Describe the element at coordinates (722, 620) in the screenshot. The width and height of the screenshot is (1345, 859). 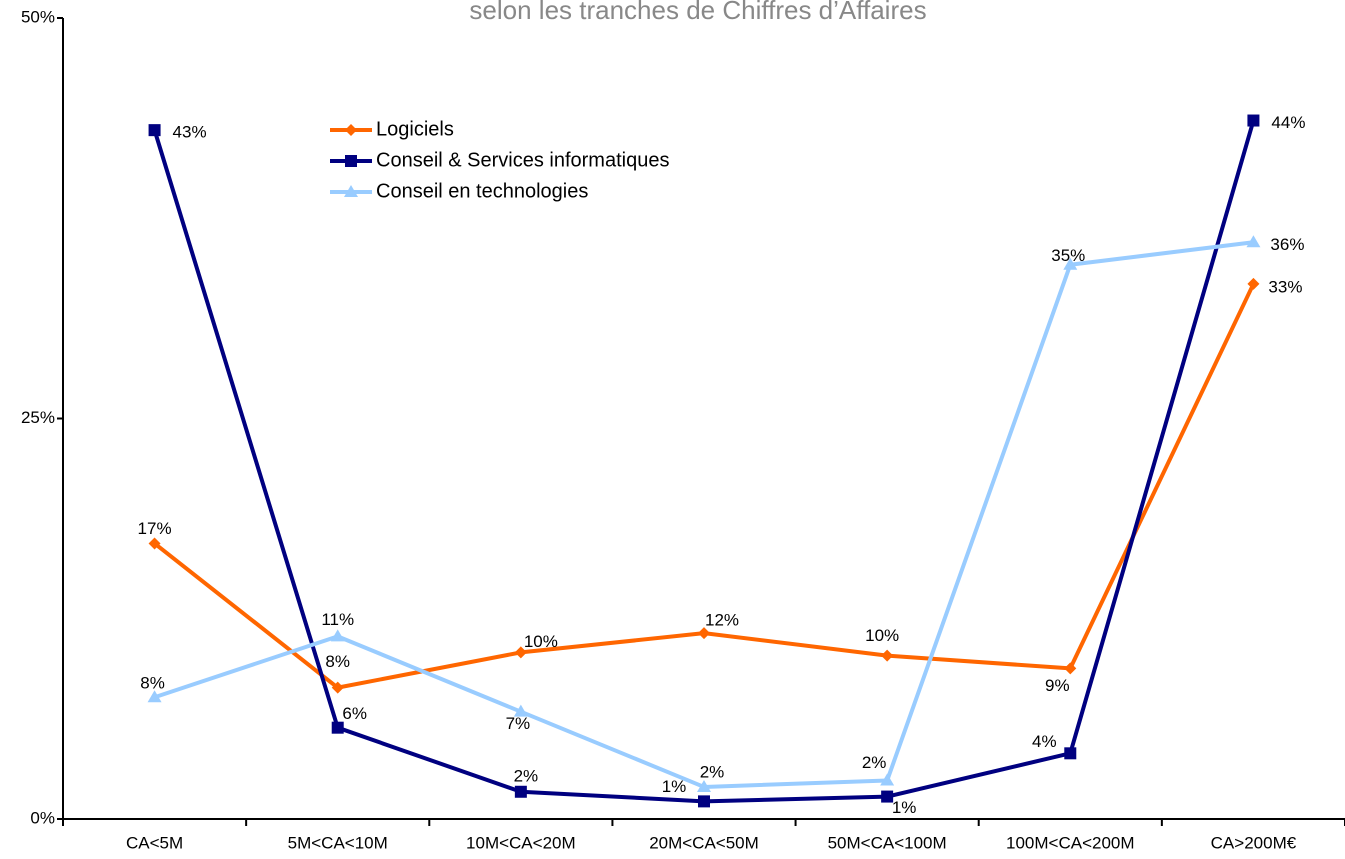
I see `data-label: 12%` at that location.